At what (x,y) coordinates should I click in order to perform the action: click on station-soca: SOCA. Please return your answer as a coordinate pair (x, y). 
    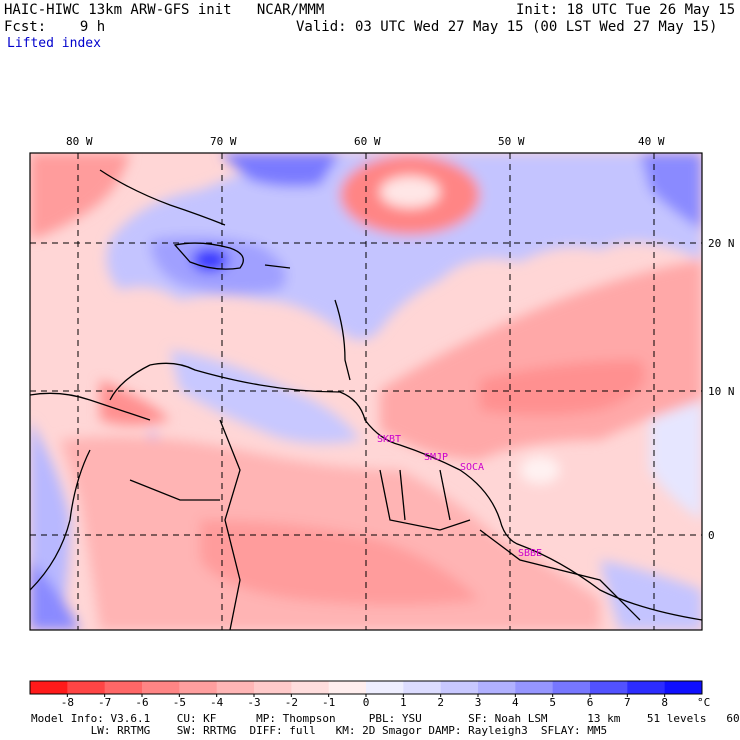
    Looking at the image, I should click on (472, 467).